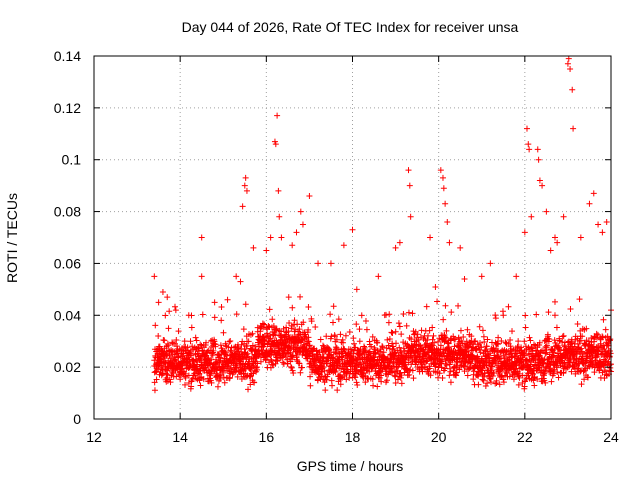  I want to click on x-tick-label: 14, so click(180, 437).